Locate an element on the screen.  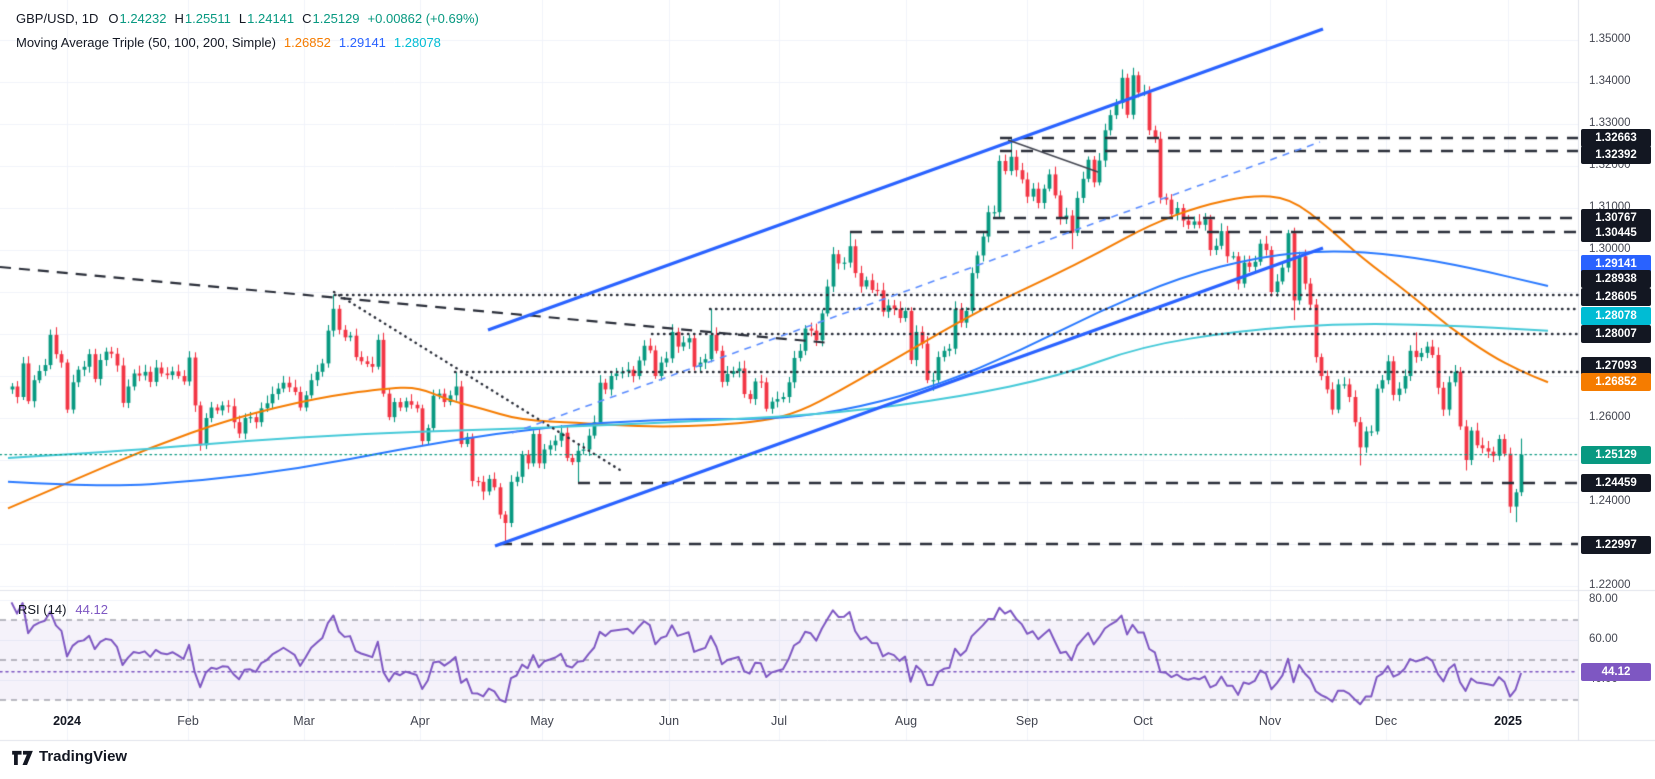
price-badge-1.28078: 1.28078 is located at coordinates (1616, 316).